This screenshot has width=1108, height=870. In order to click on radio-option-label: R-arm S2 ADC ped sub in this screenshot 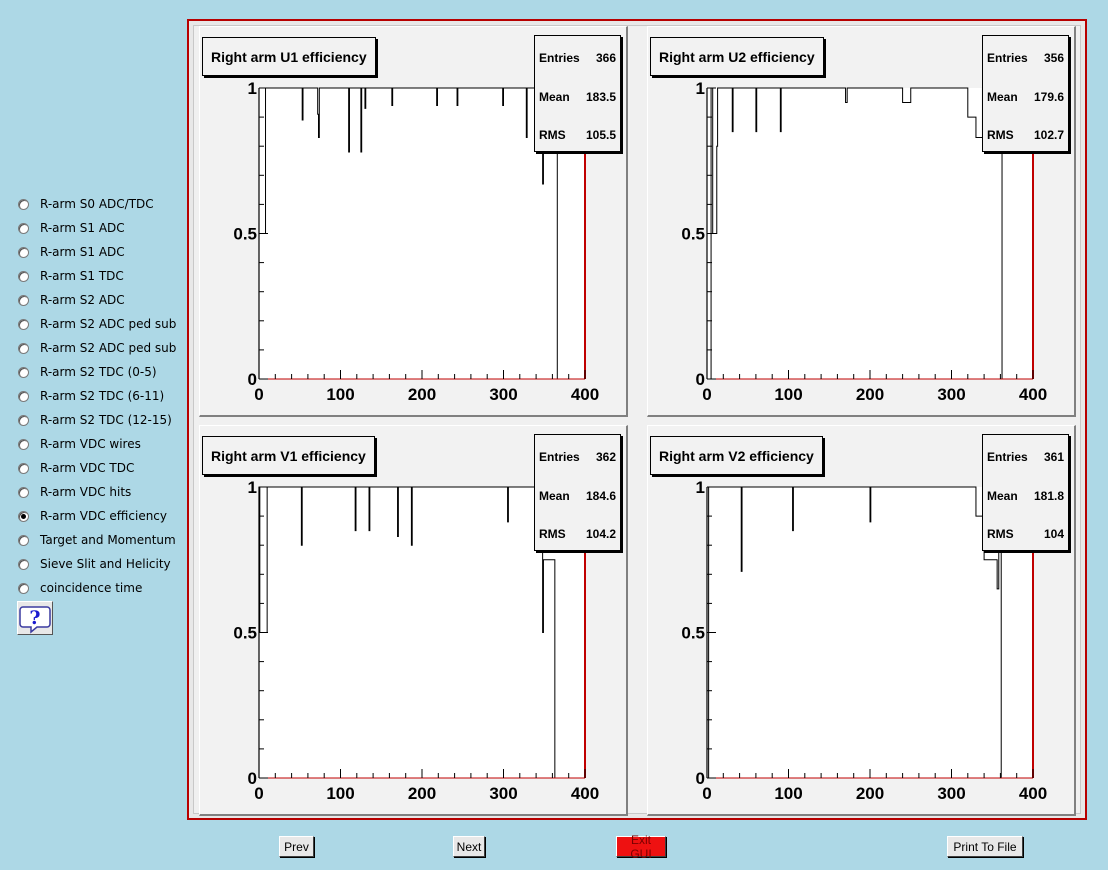, I will do `click(108, 324)`.